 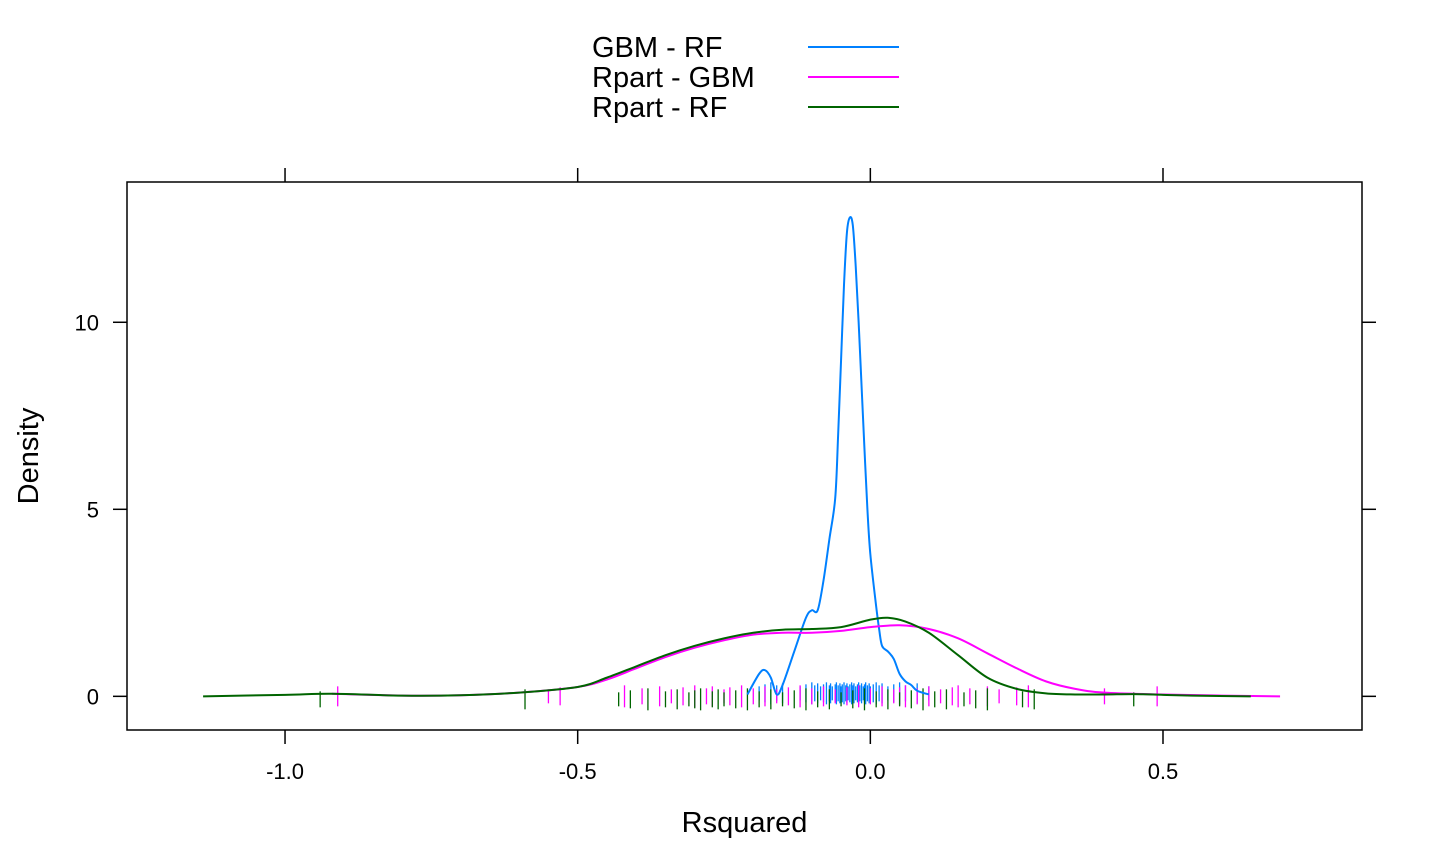 I want to click on y-tick-label: 5, so click(x=93, y=509).